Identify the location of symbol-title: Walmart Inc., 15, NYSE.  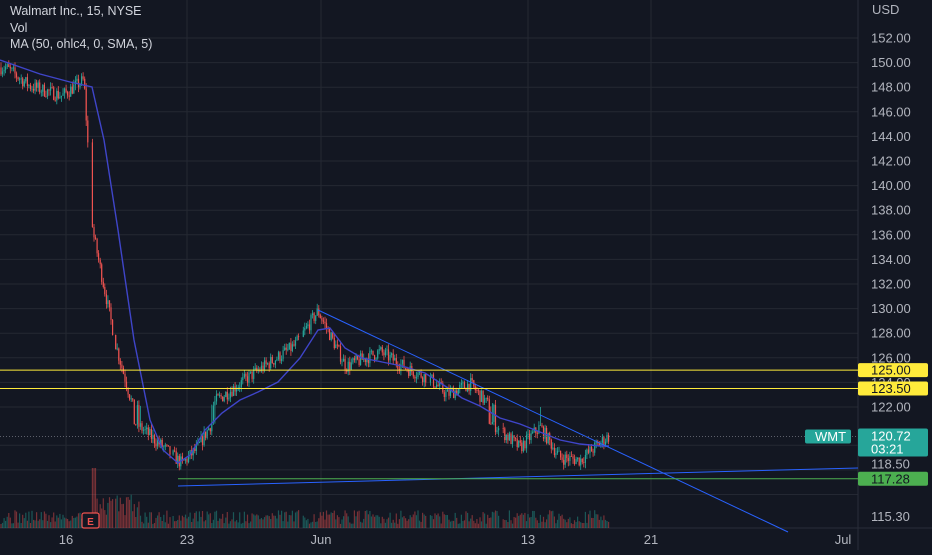
(76, 11).